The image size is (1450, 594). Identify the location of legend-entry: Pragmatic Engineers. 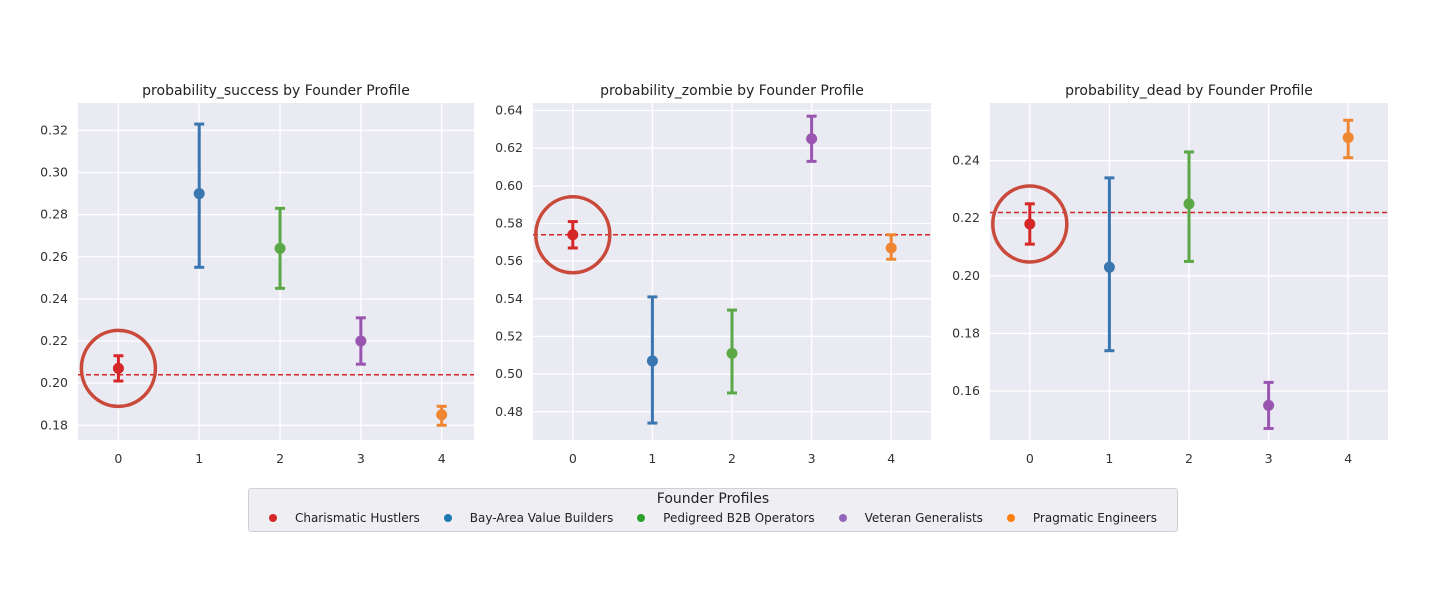
(1081, 518).